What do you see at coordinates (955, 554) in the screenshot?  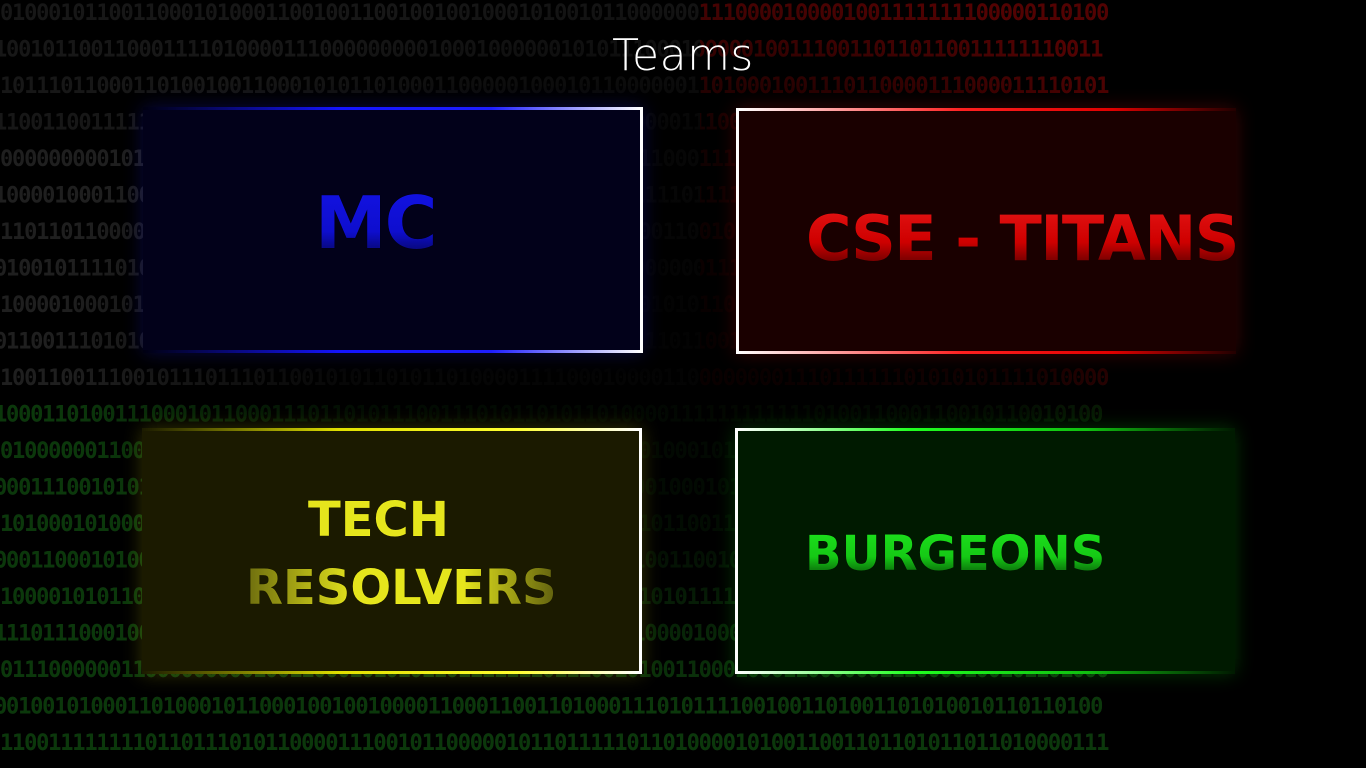 I see `team-name-burgeons: BURGEONS` at bounding box center [955, 554].